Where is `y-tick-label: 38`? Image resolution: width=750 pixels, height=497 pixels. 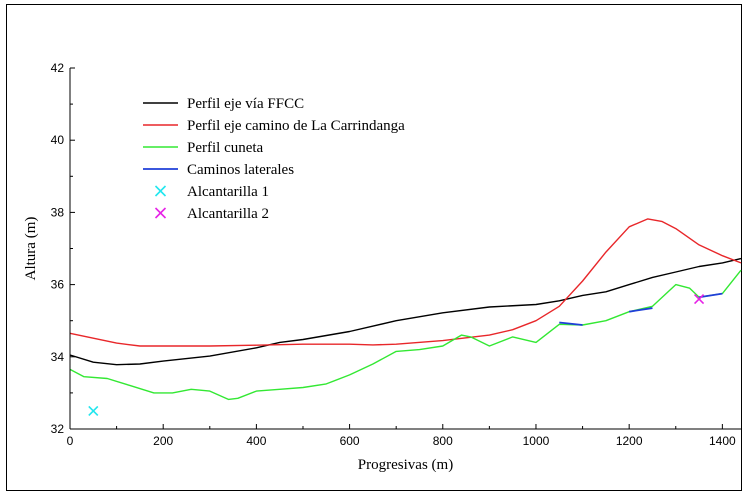 y-tick-label: 38 is located at coordinates (58, 212).